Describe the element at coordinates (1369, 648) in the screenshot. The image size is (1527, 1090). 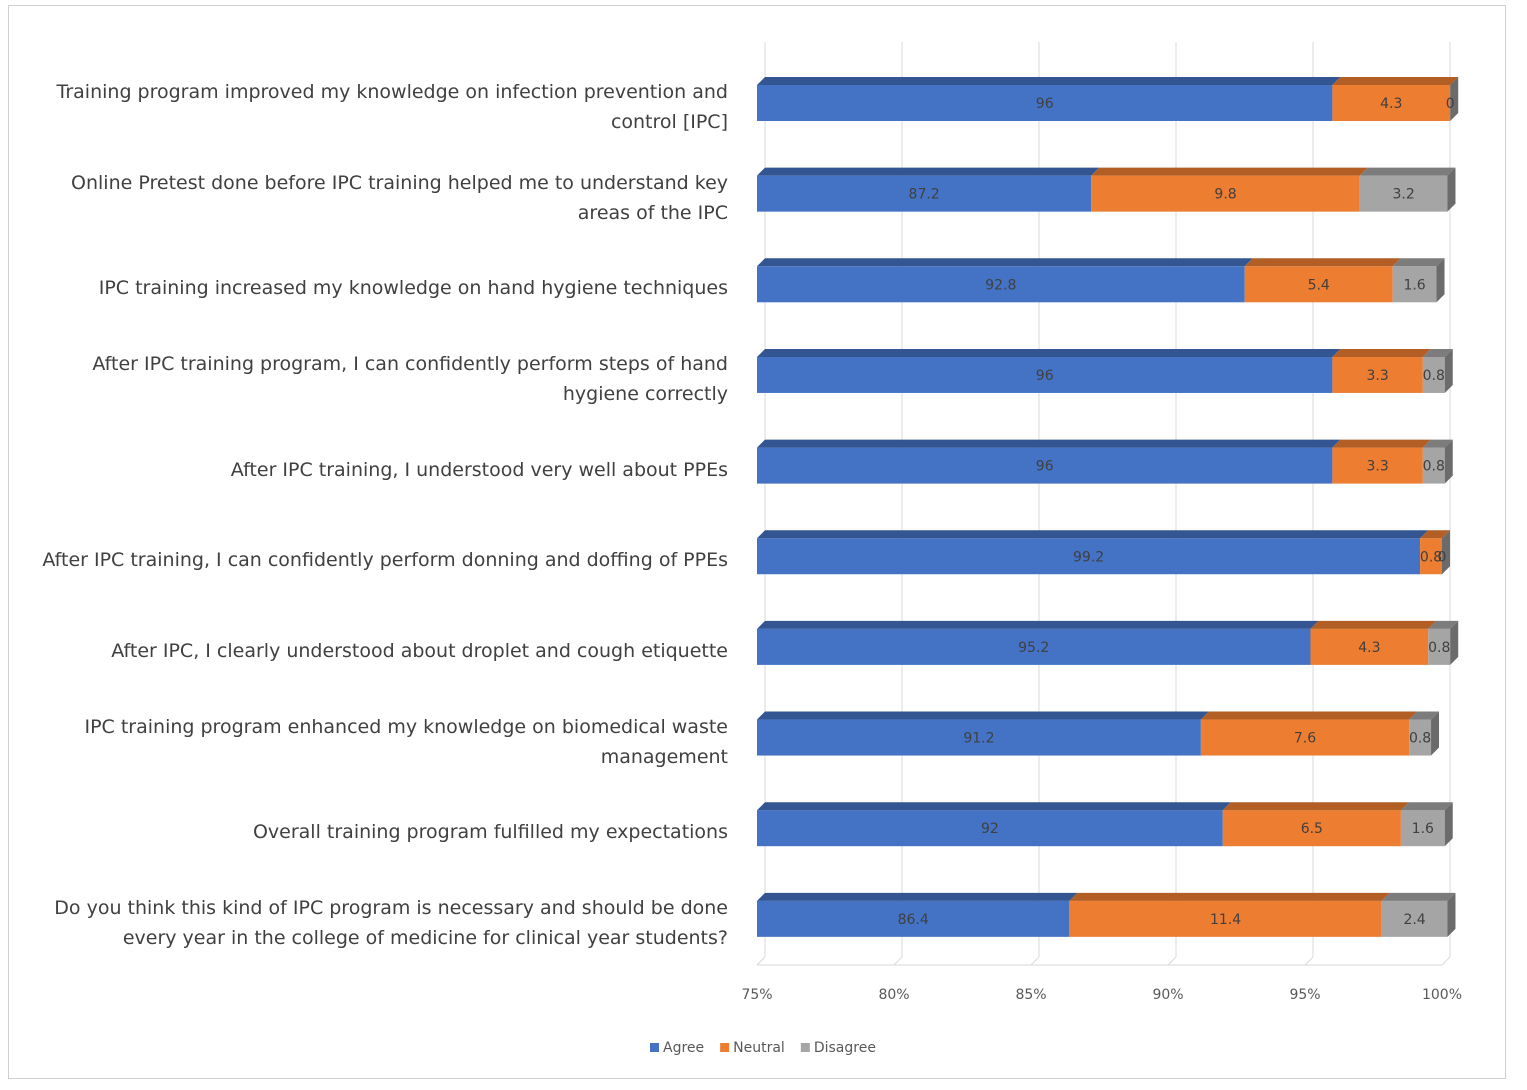
I see `value-label: 4.3` at that location.